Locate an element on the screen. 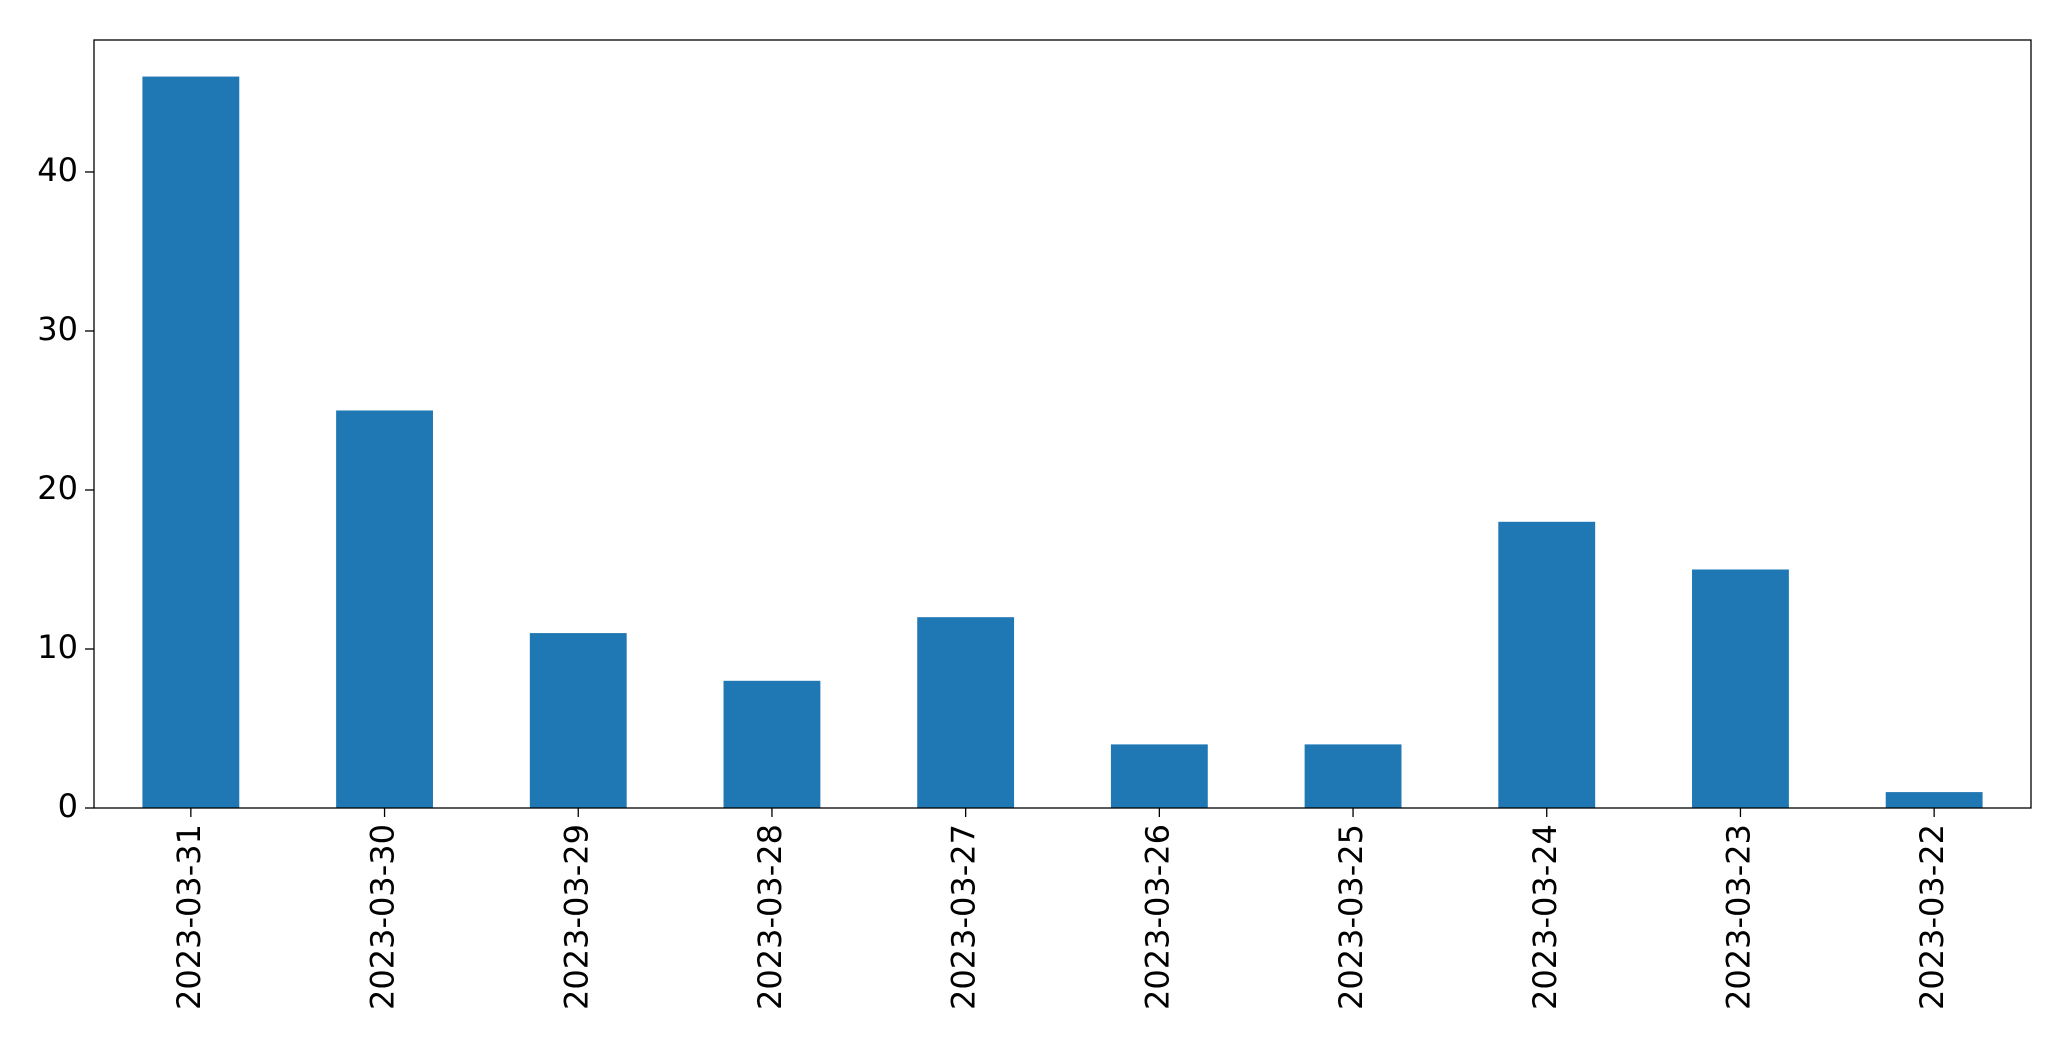 This screenshot has width=2071, height=1061. x-tick-label: 2023-03-27 is located at coordinates (964, 917).